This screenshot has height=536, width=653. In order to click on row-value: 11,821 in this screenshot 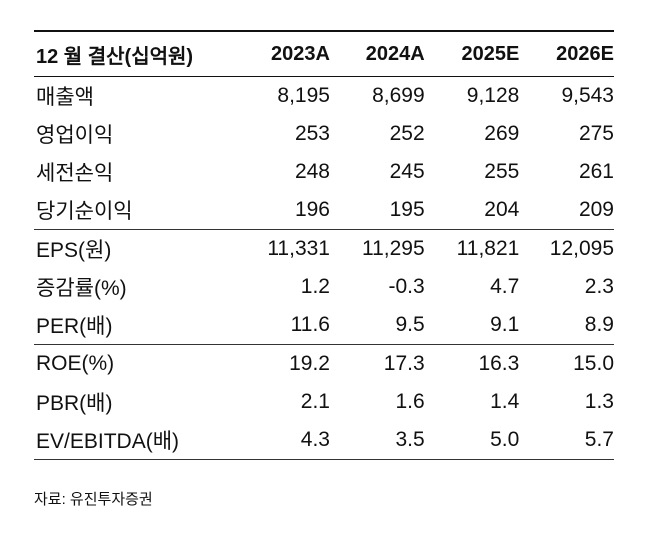, I will do `click(488, 248)`.